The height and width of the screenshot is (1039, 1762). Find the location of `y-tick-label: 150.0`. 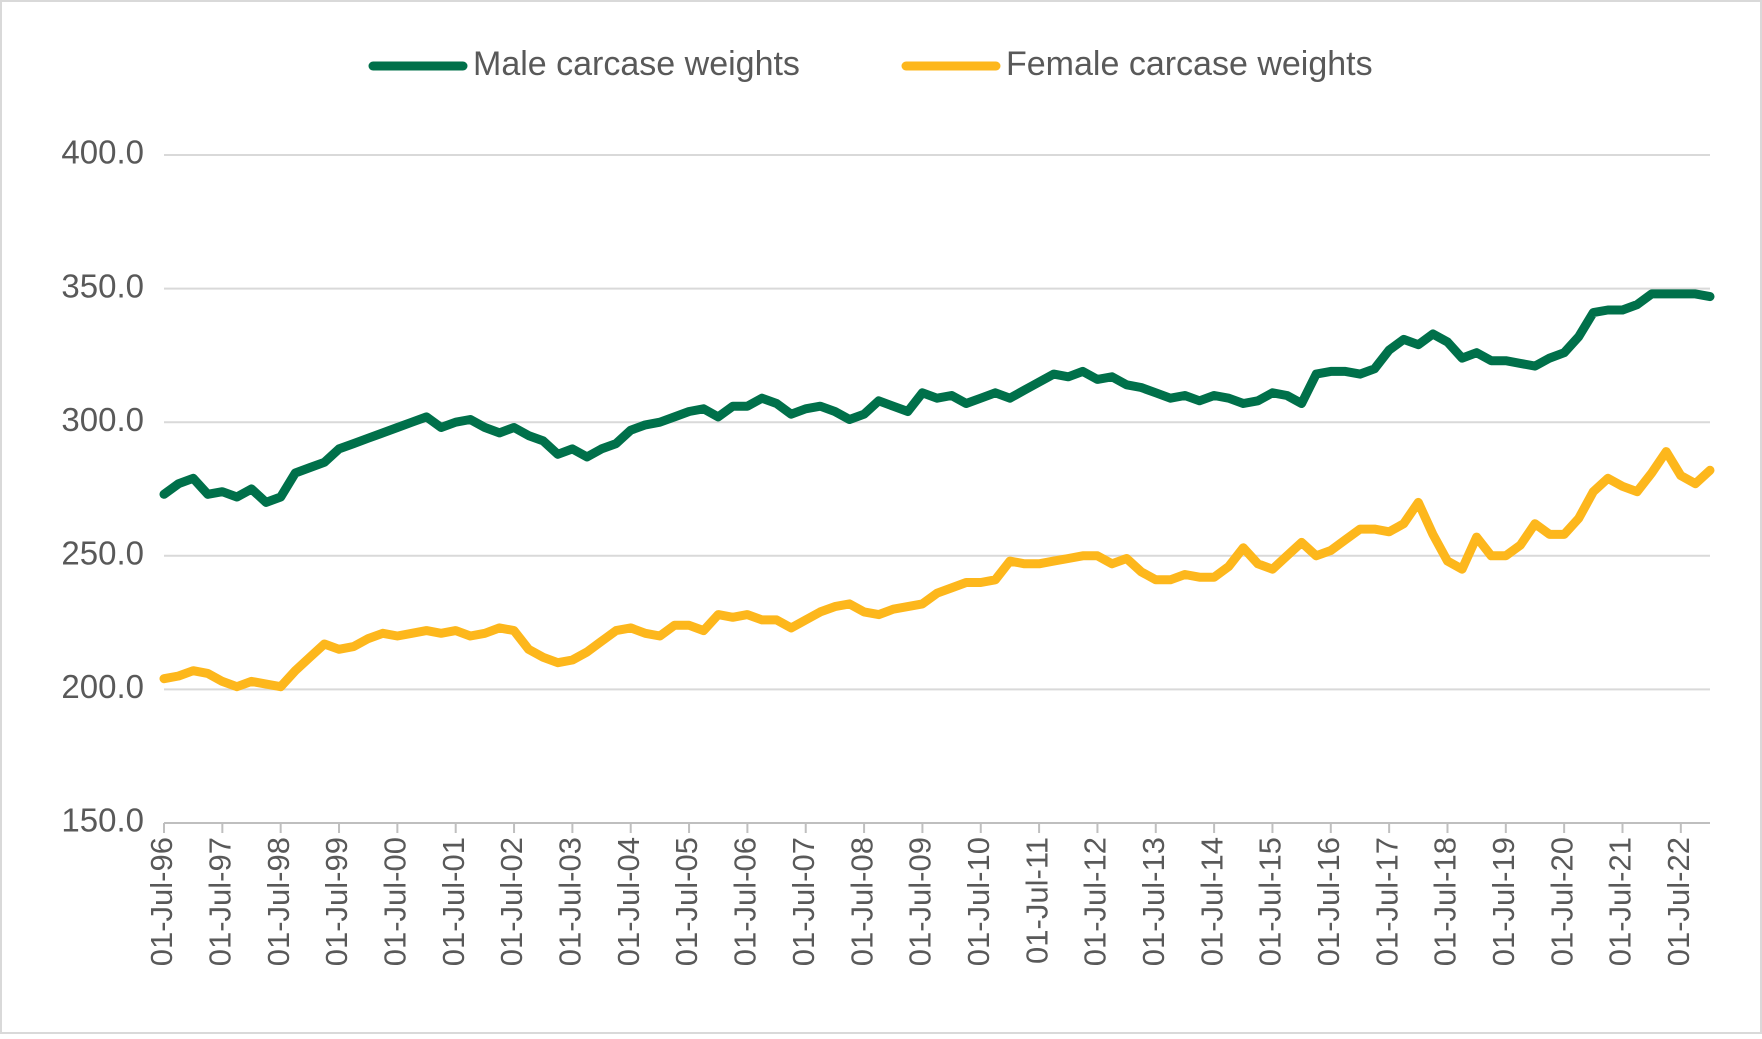

y-tick-label: 150.0 is located at coordinates (102, 820).